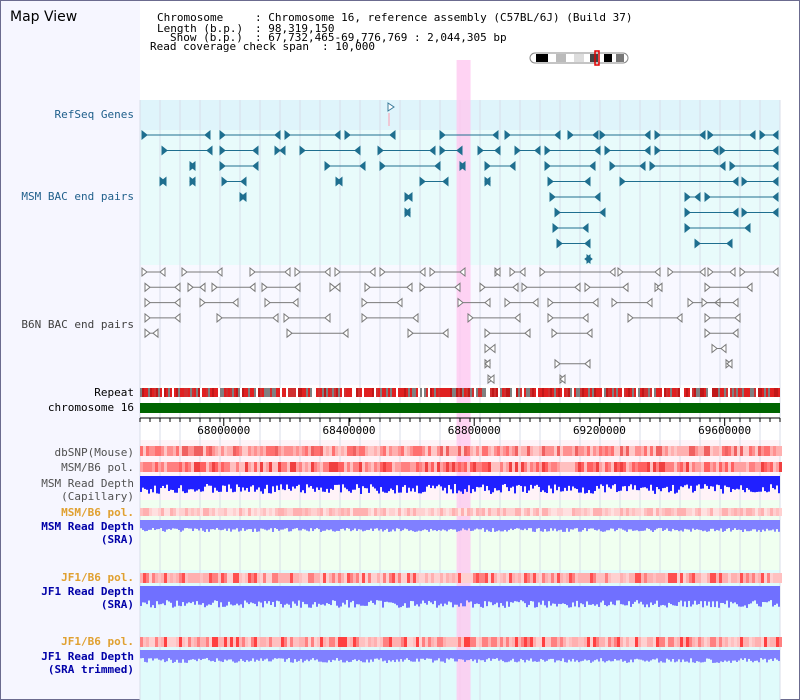 Image resolution: width=800 pixels, height=700 pixels. Describe the element at coordinates (97, 641) in the screenshot. I see `track-label-jf1-pol-2: JF1/B6 pol.` at that location.